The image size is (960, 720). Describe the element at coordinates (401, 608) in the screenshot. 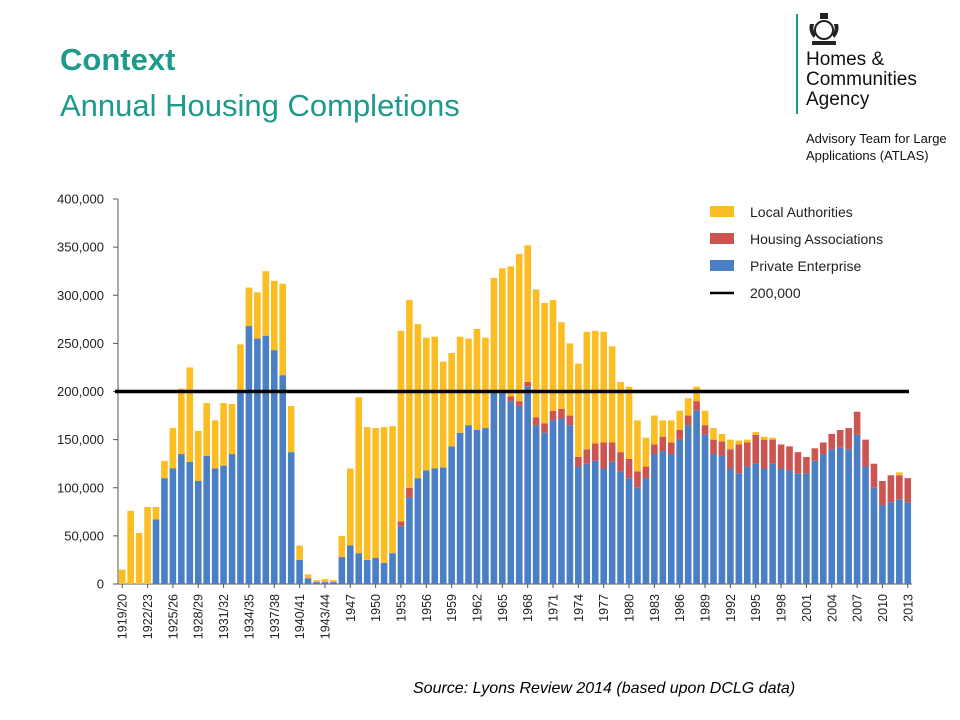

I see `x-tick-label: 1953` at that location.